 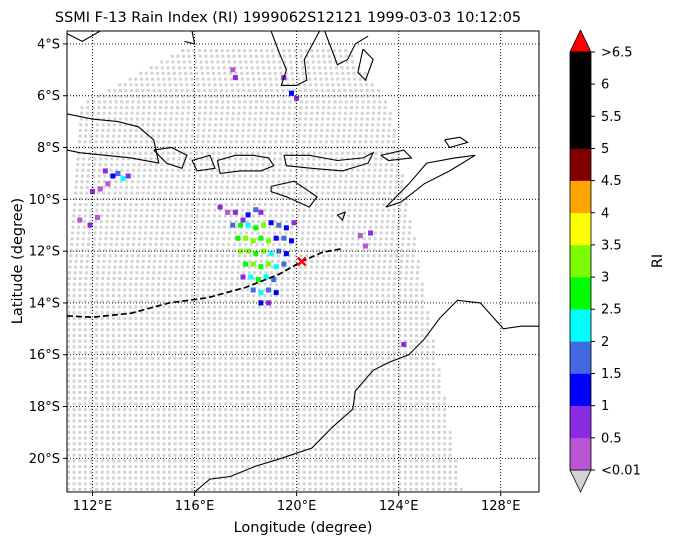 I want to click on colorbar-frame, so click(x=580, y=261).